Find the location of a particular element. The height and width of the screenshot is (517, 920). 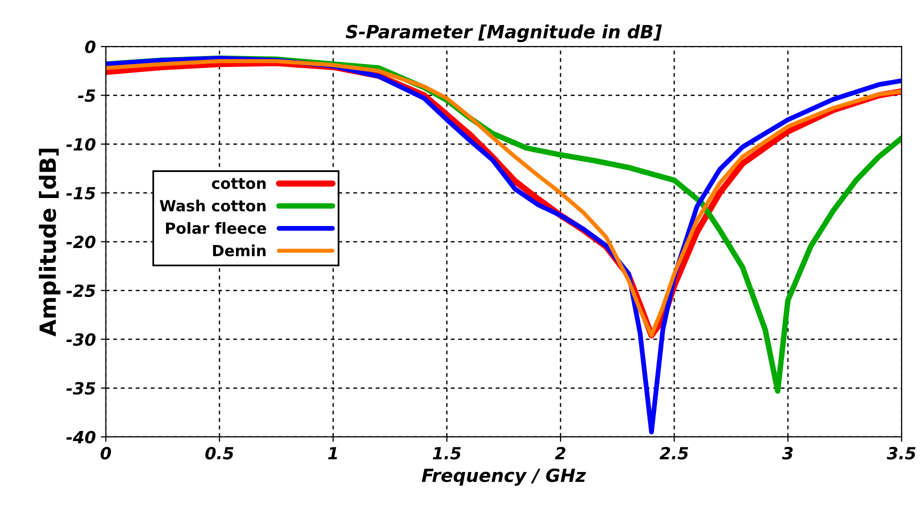

y-tick-label: -25 is located at coordinates (81, 291).